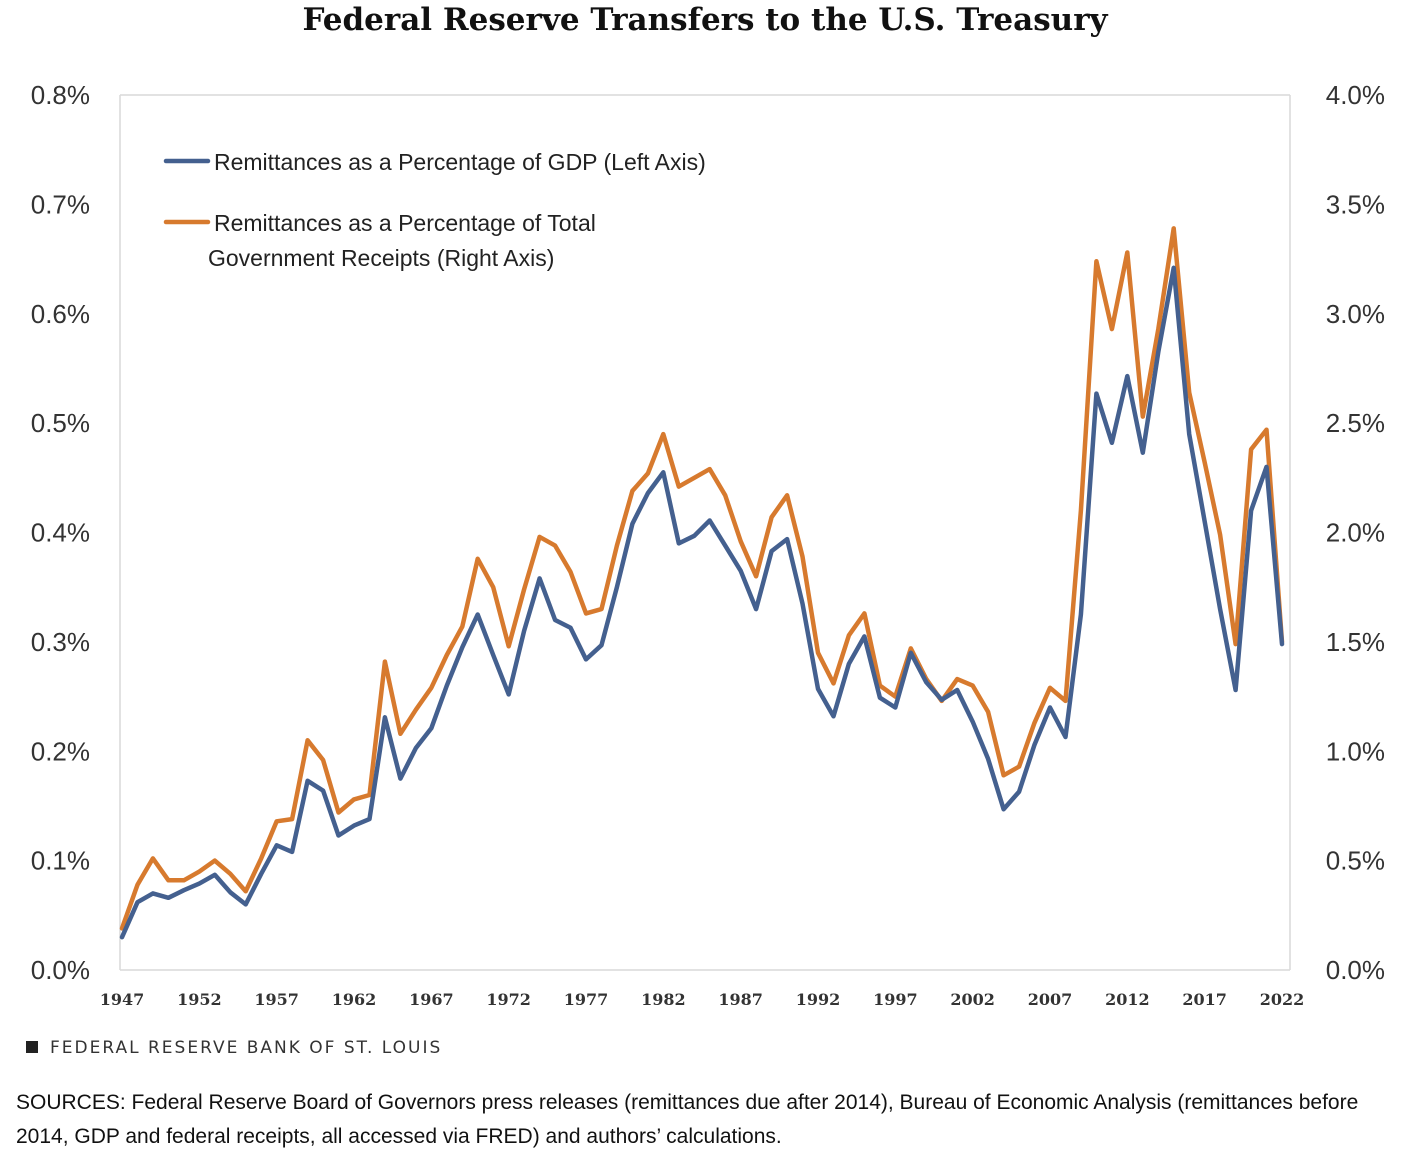 The height and width of the screenshot is (1166, 1410). What do you see at coordinates (818, 999) in the screenshot?
I see `x-axis-tick-label: 1992` at bounding box center [818, 999].